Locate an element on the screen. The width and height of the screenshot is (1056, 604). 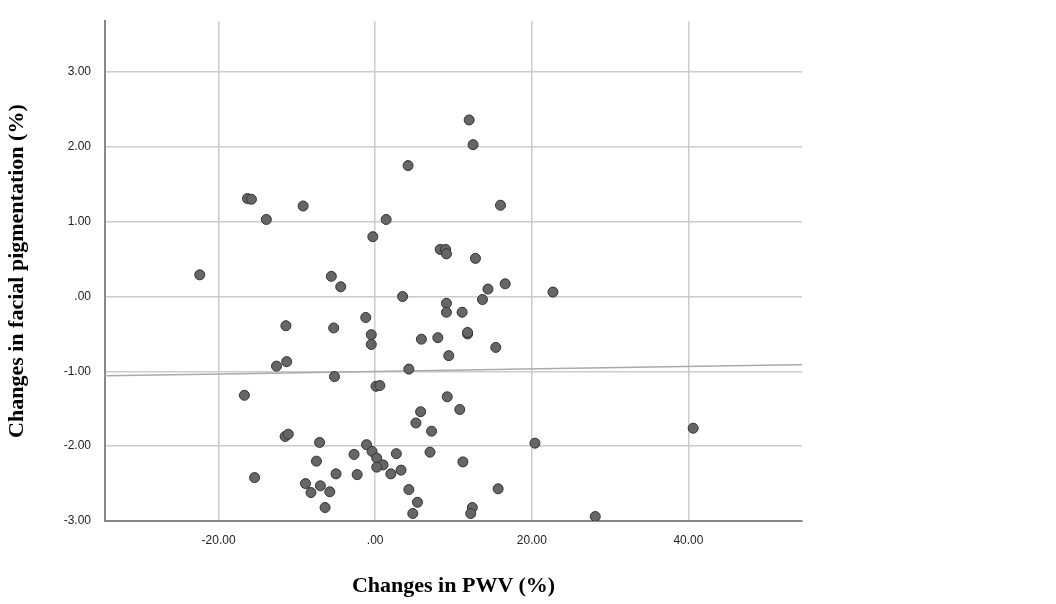
y-tick-label: 1.00 is located at coordinates (79, 221).